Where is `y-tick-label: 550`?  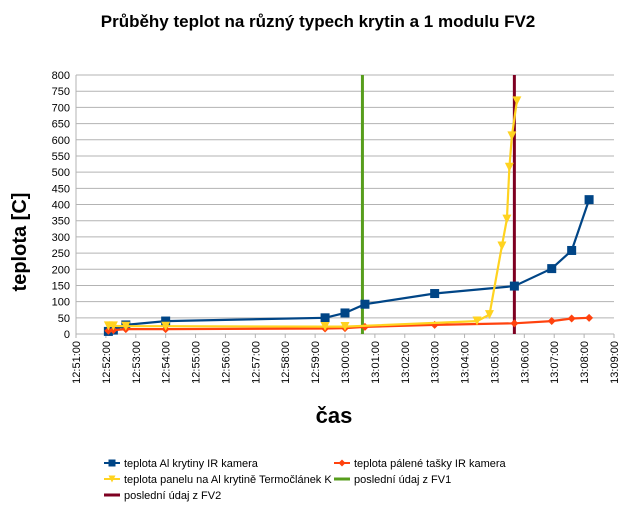 y-tick-label: 550 is located at coordinates (61, 157).